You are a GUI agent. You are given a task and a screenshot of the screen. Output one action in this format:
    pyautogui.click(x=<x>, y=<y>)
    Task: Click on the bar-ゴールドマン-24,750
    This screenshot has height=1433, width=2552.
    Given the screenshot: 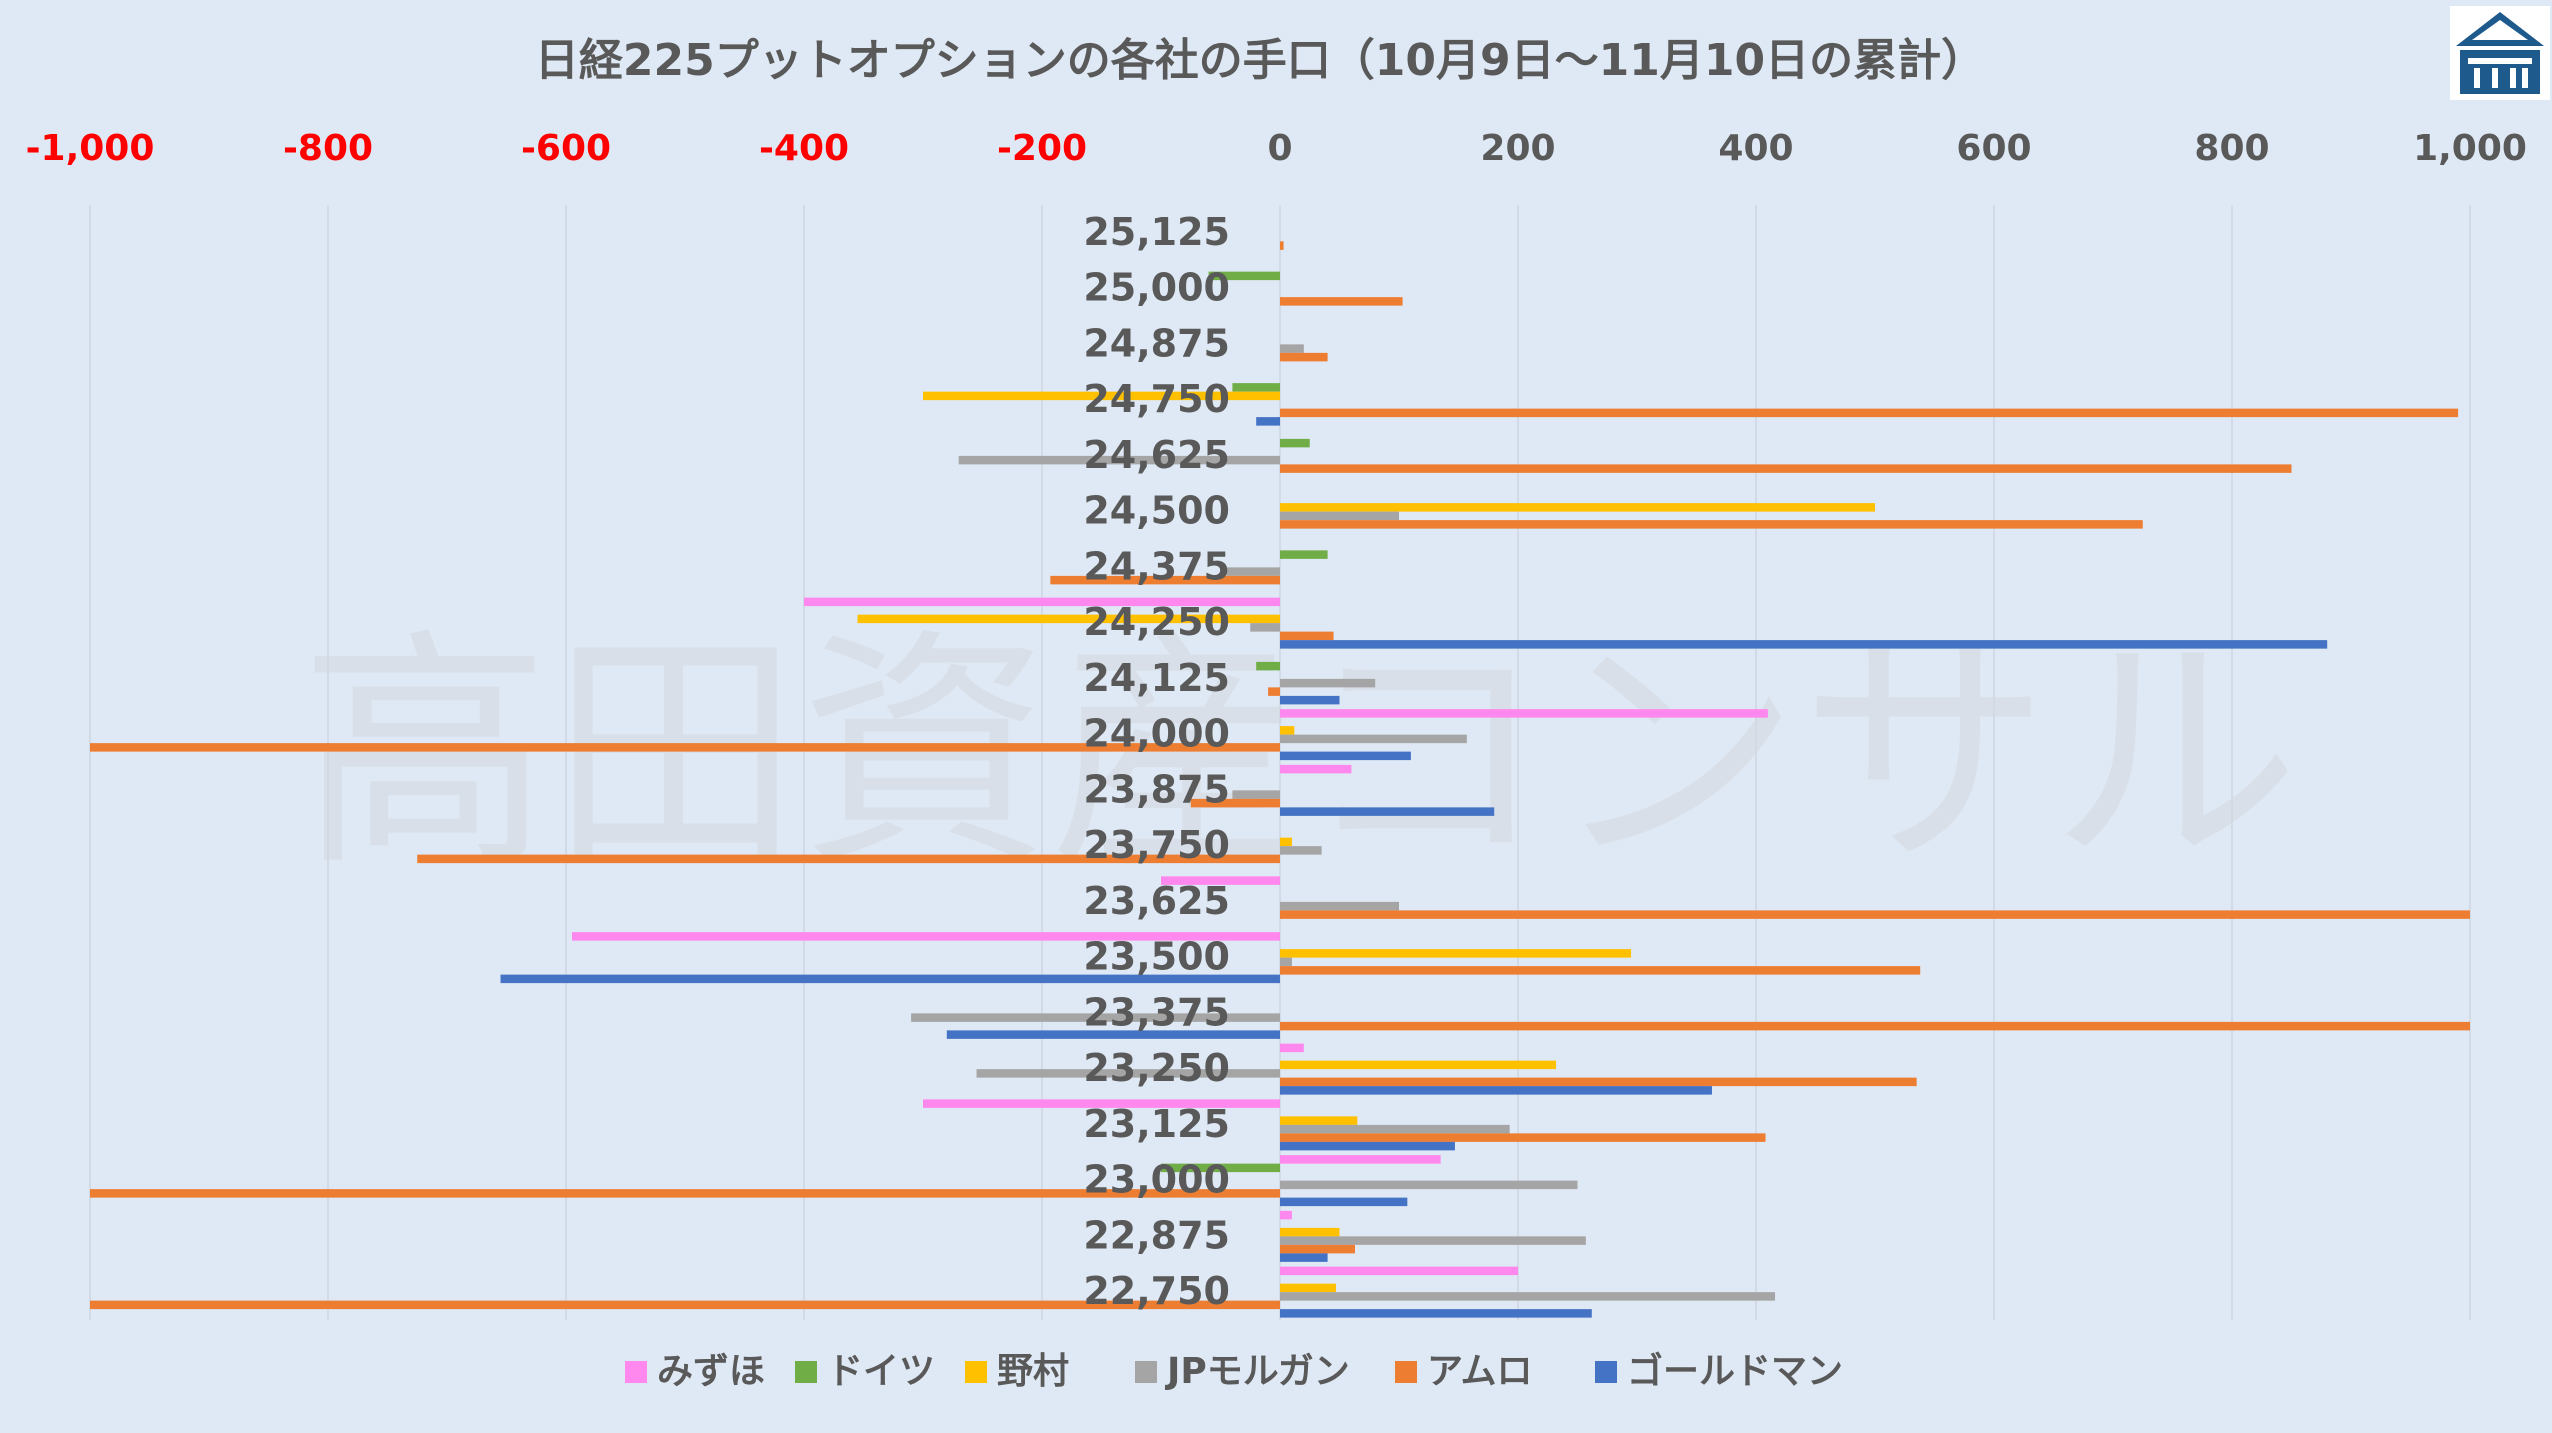 What is the action you would take?
    pyautogui.click(x=1268, y=421)
    